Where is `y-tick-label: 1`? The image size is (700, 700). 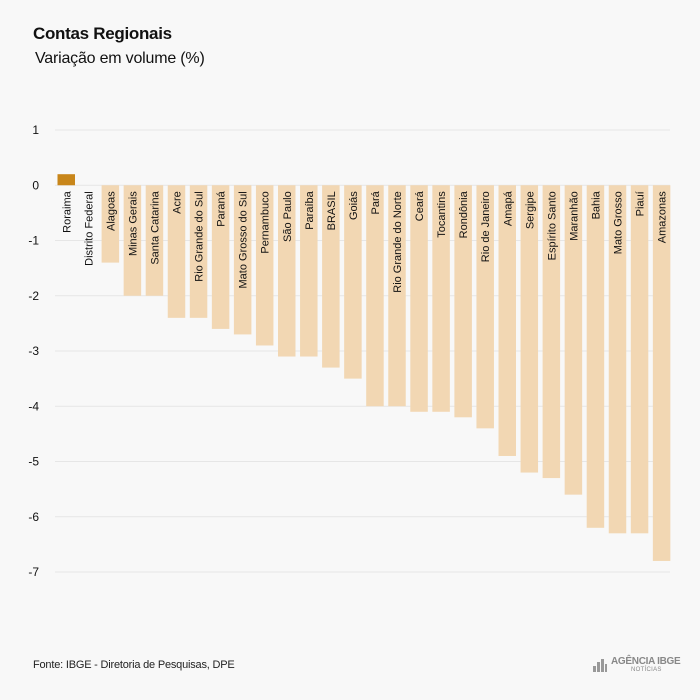 y-tick-label: 1 is located at coordinates (35, 130).